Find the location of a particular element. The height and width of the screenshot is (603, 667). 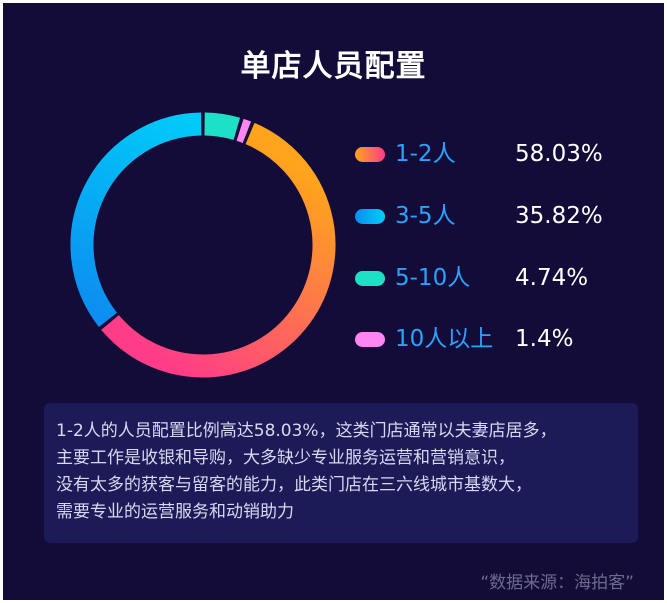

legend-label-10-plus: 10人以上 is located at coordinates (444, 339).